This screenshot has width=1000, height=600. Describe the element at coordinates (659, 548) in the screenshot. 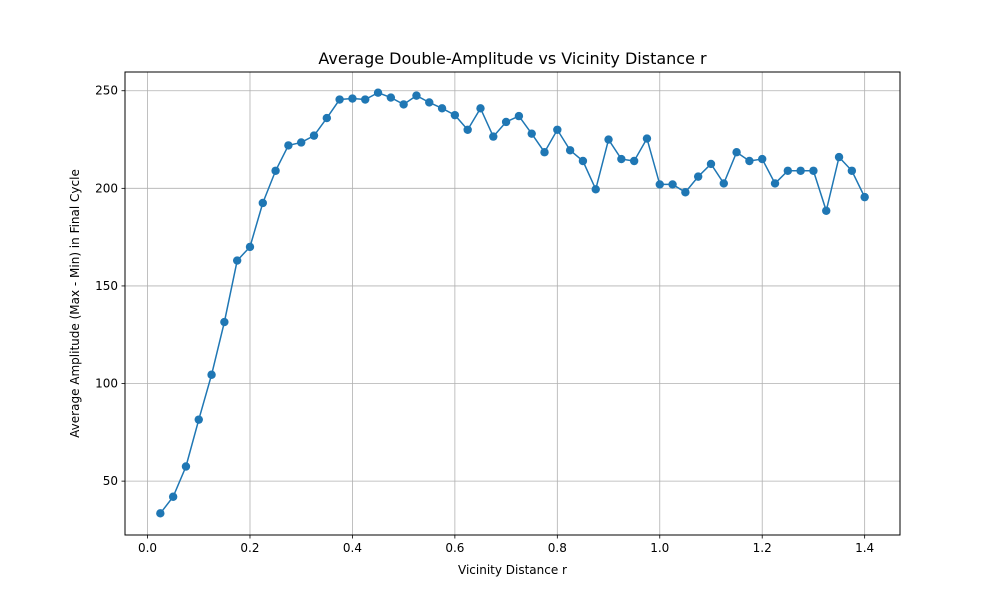

I see `x-tick-label: 1.0` at that location.